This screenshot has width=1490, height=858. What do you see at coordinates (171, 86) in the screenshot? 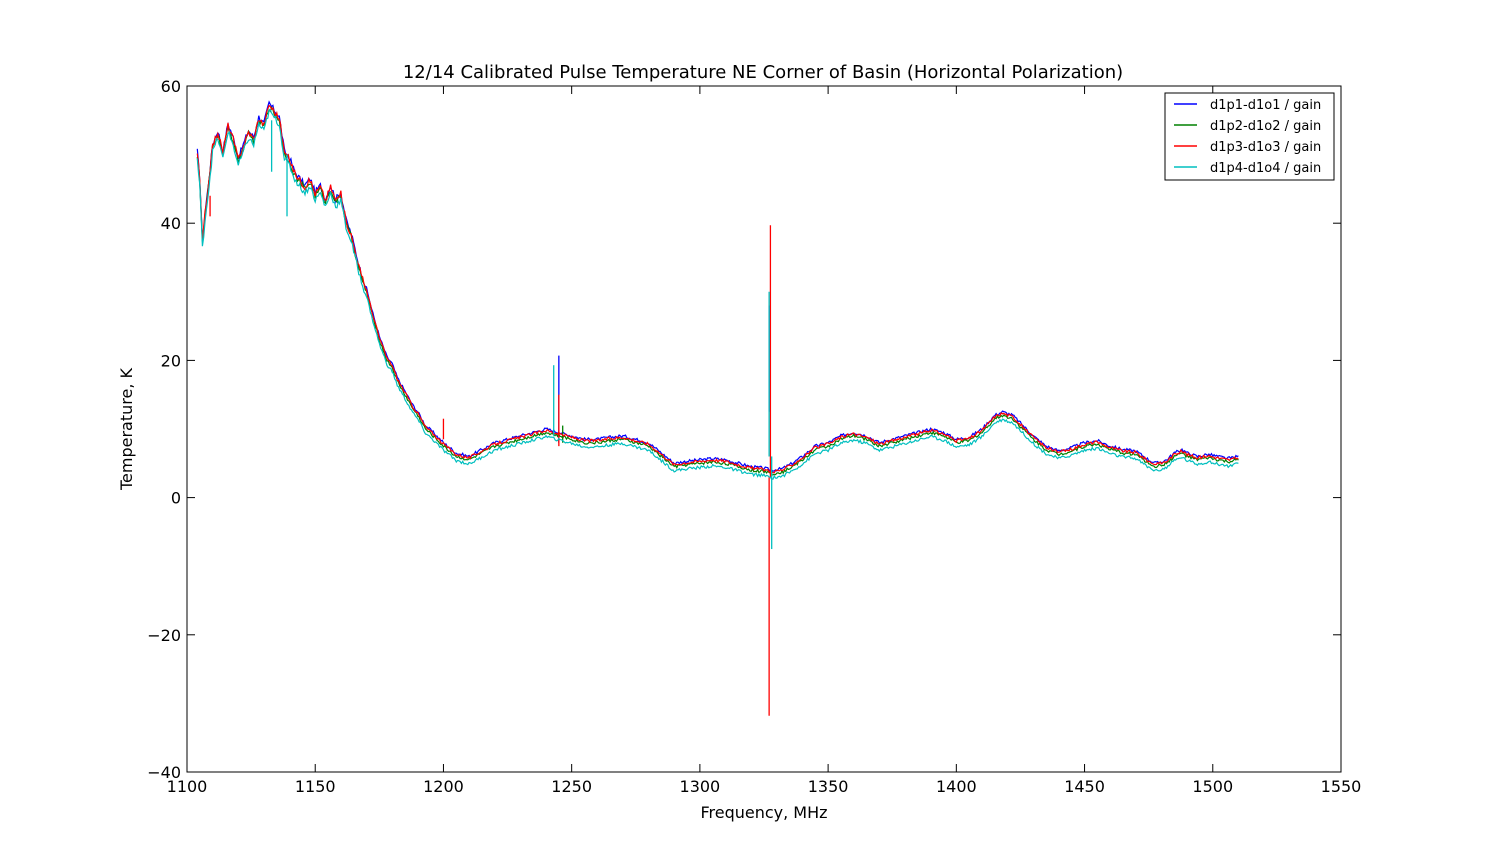
I see `y-tick-label: 60` at bounding box center [171, 86].